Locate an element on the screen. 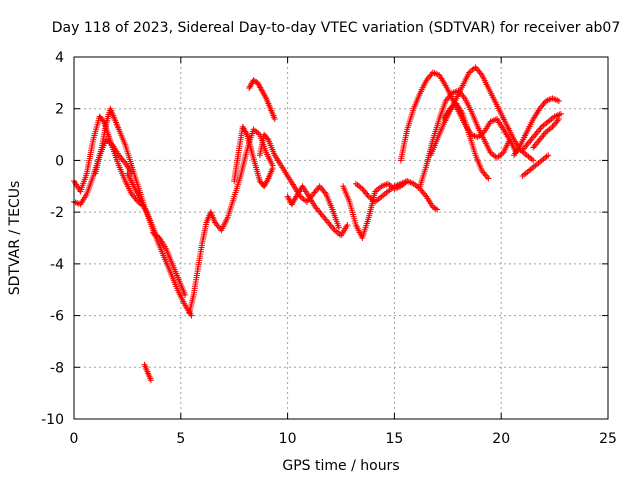 Image resolution: width=640 pixels, height=480 pixels. series-track-u is located at coordinates (535, 165).